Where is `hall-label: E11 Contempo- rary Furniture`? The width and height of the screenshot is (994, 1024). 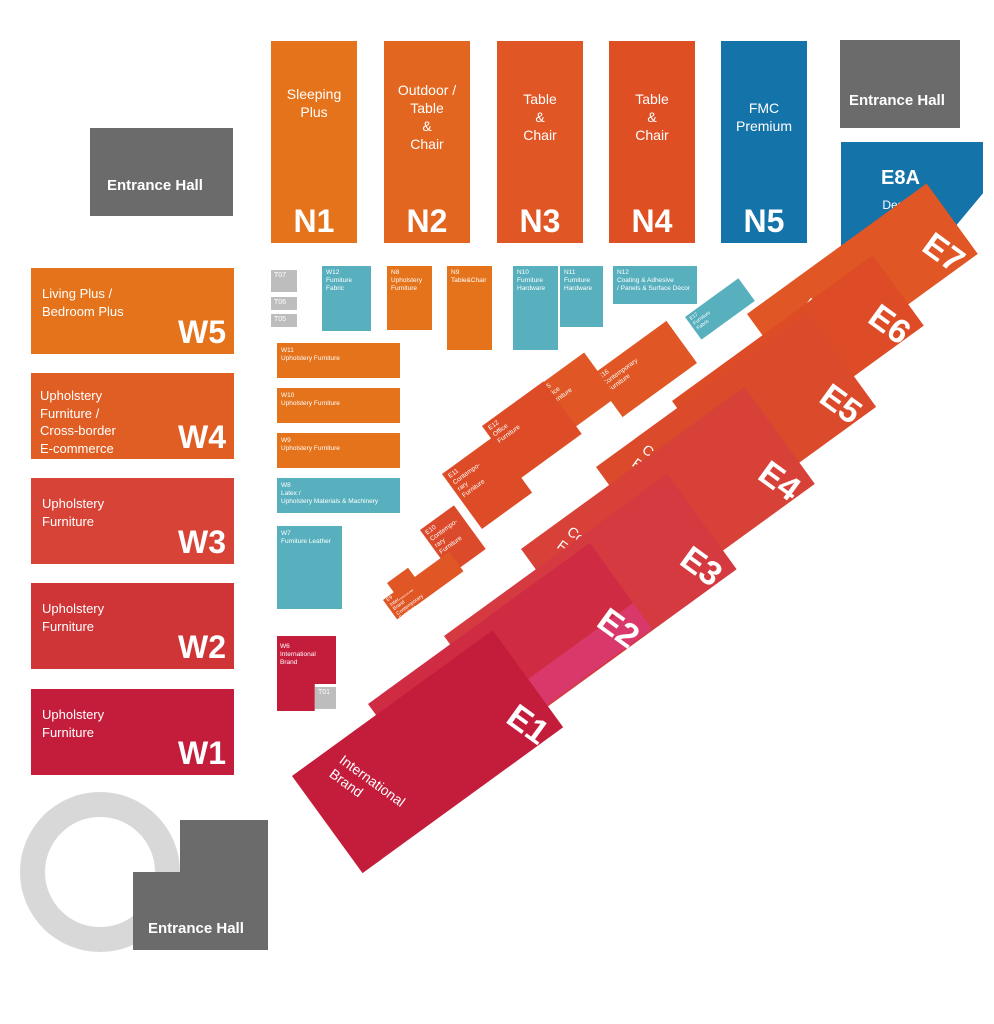 hall-label: E11 Contempo- rary Furniture is located at coordinates (466, 480).